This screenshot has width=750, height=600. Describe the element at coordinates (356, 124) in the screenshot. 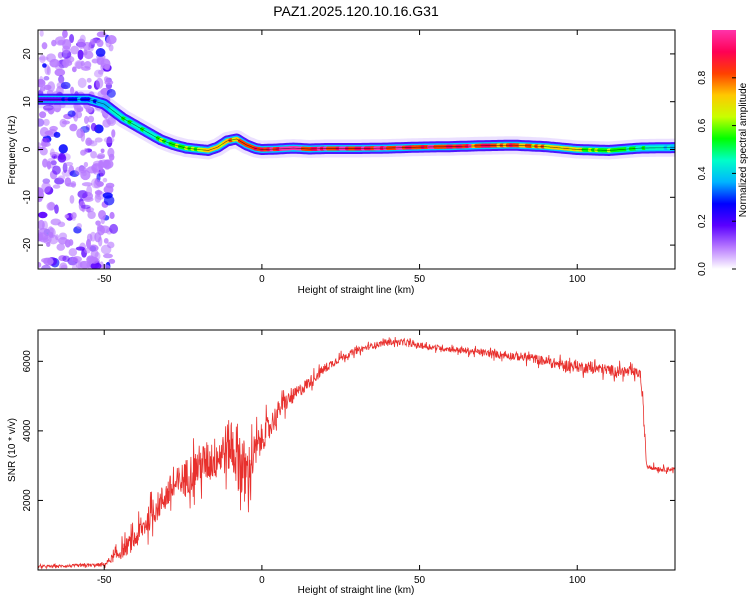

I see `ridge-center-line` at that location.